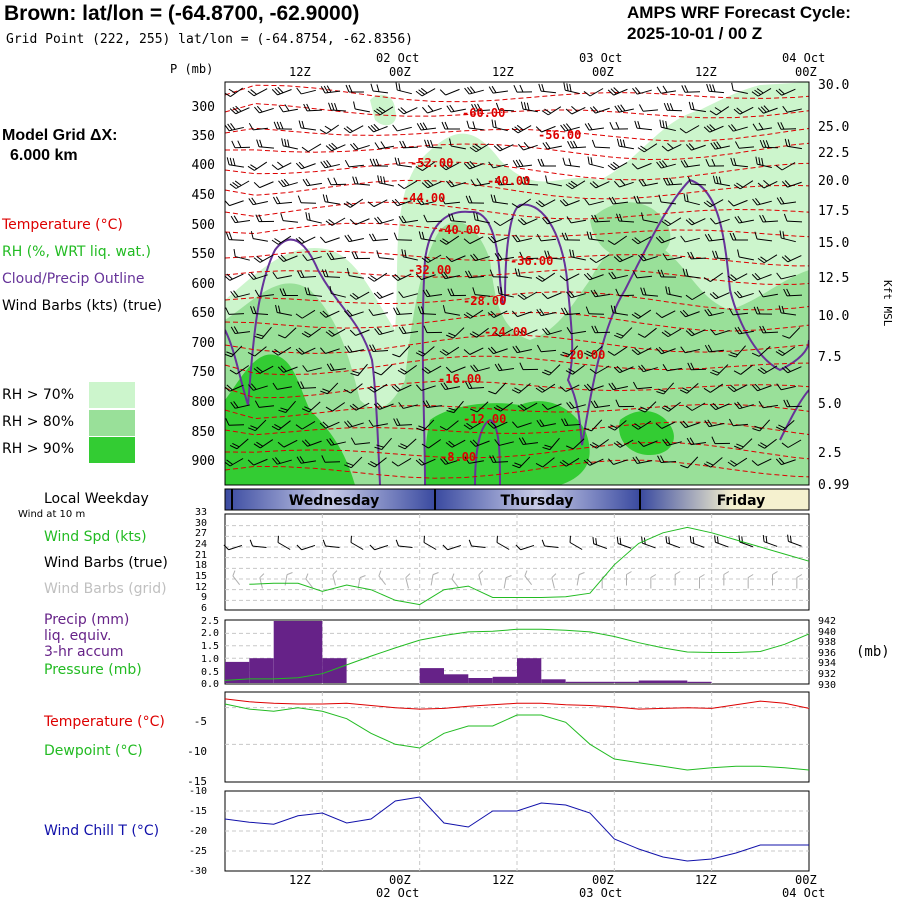 Image resolution: width=900 pixels, height=900 pixels. I want to click on pressure-ytick: 938, so click(827, 642).